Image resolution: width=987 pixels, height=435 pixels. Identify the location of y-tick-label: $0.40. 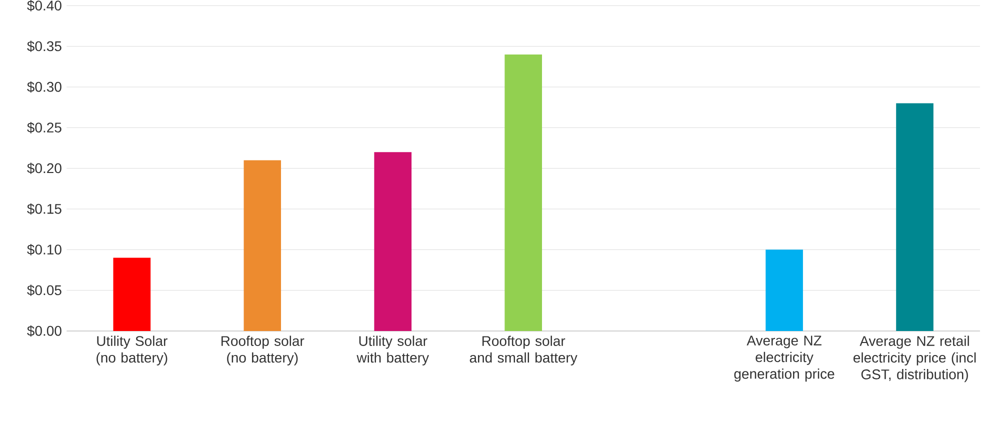
(44, 6).